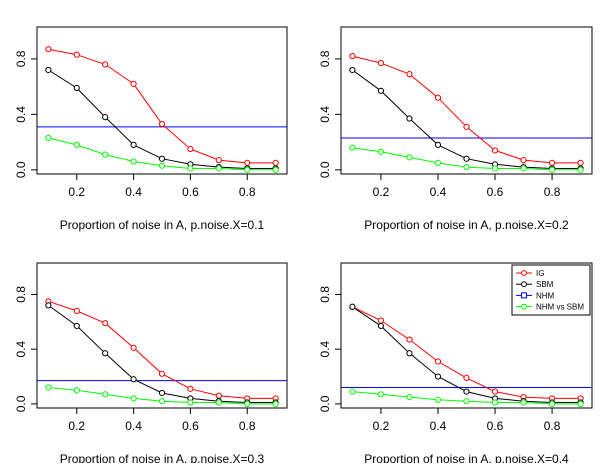 This screenshot has height=468, width=612. I want to click on x-axis-label: Proportion of noise in A, p.noise.X=0.2, so click(466, 225).